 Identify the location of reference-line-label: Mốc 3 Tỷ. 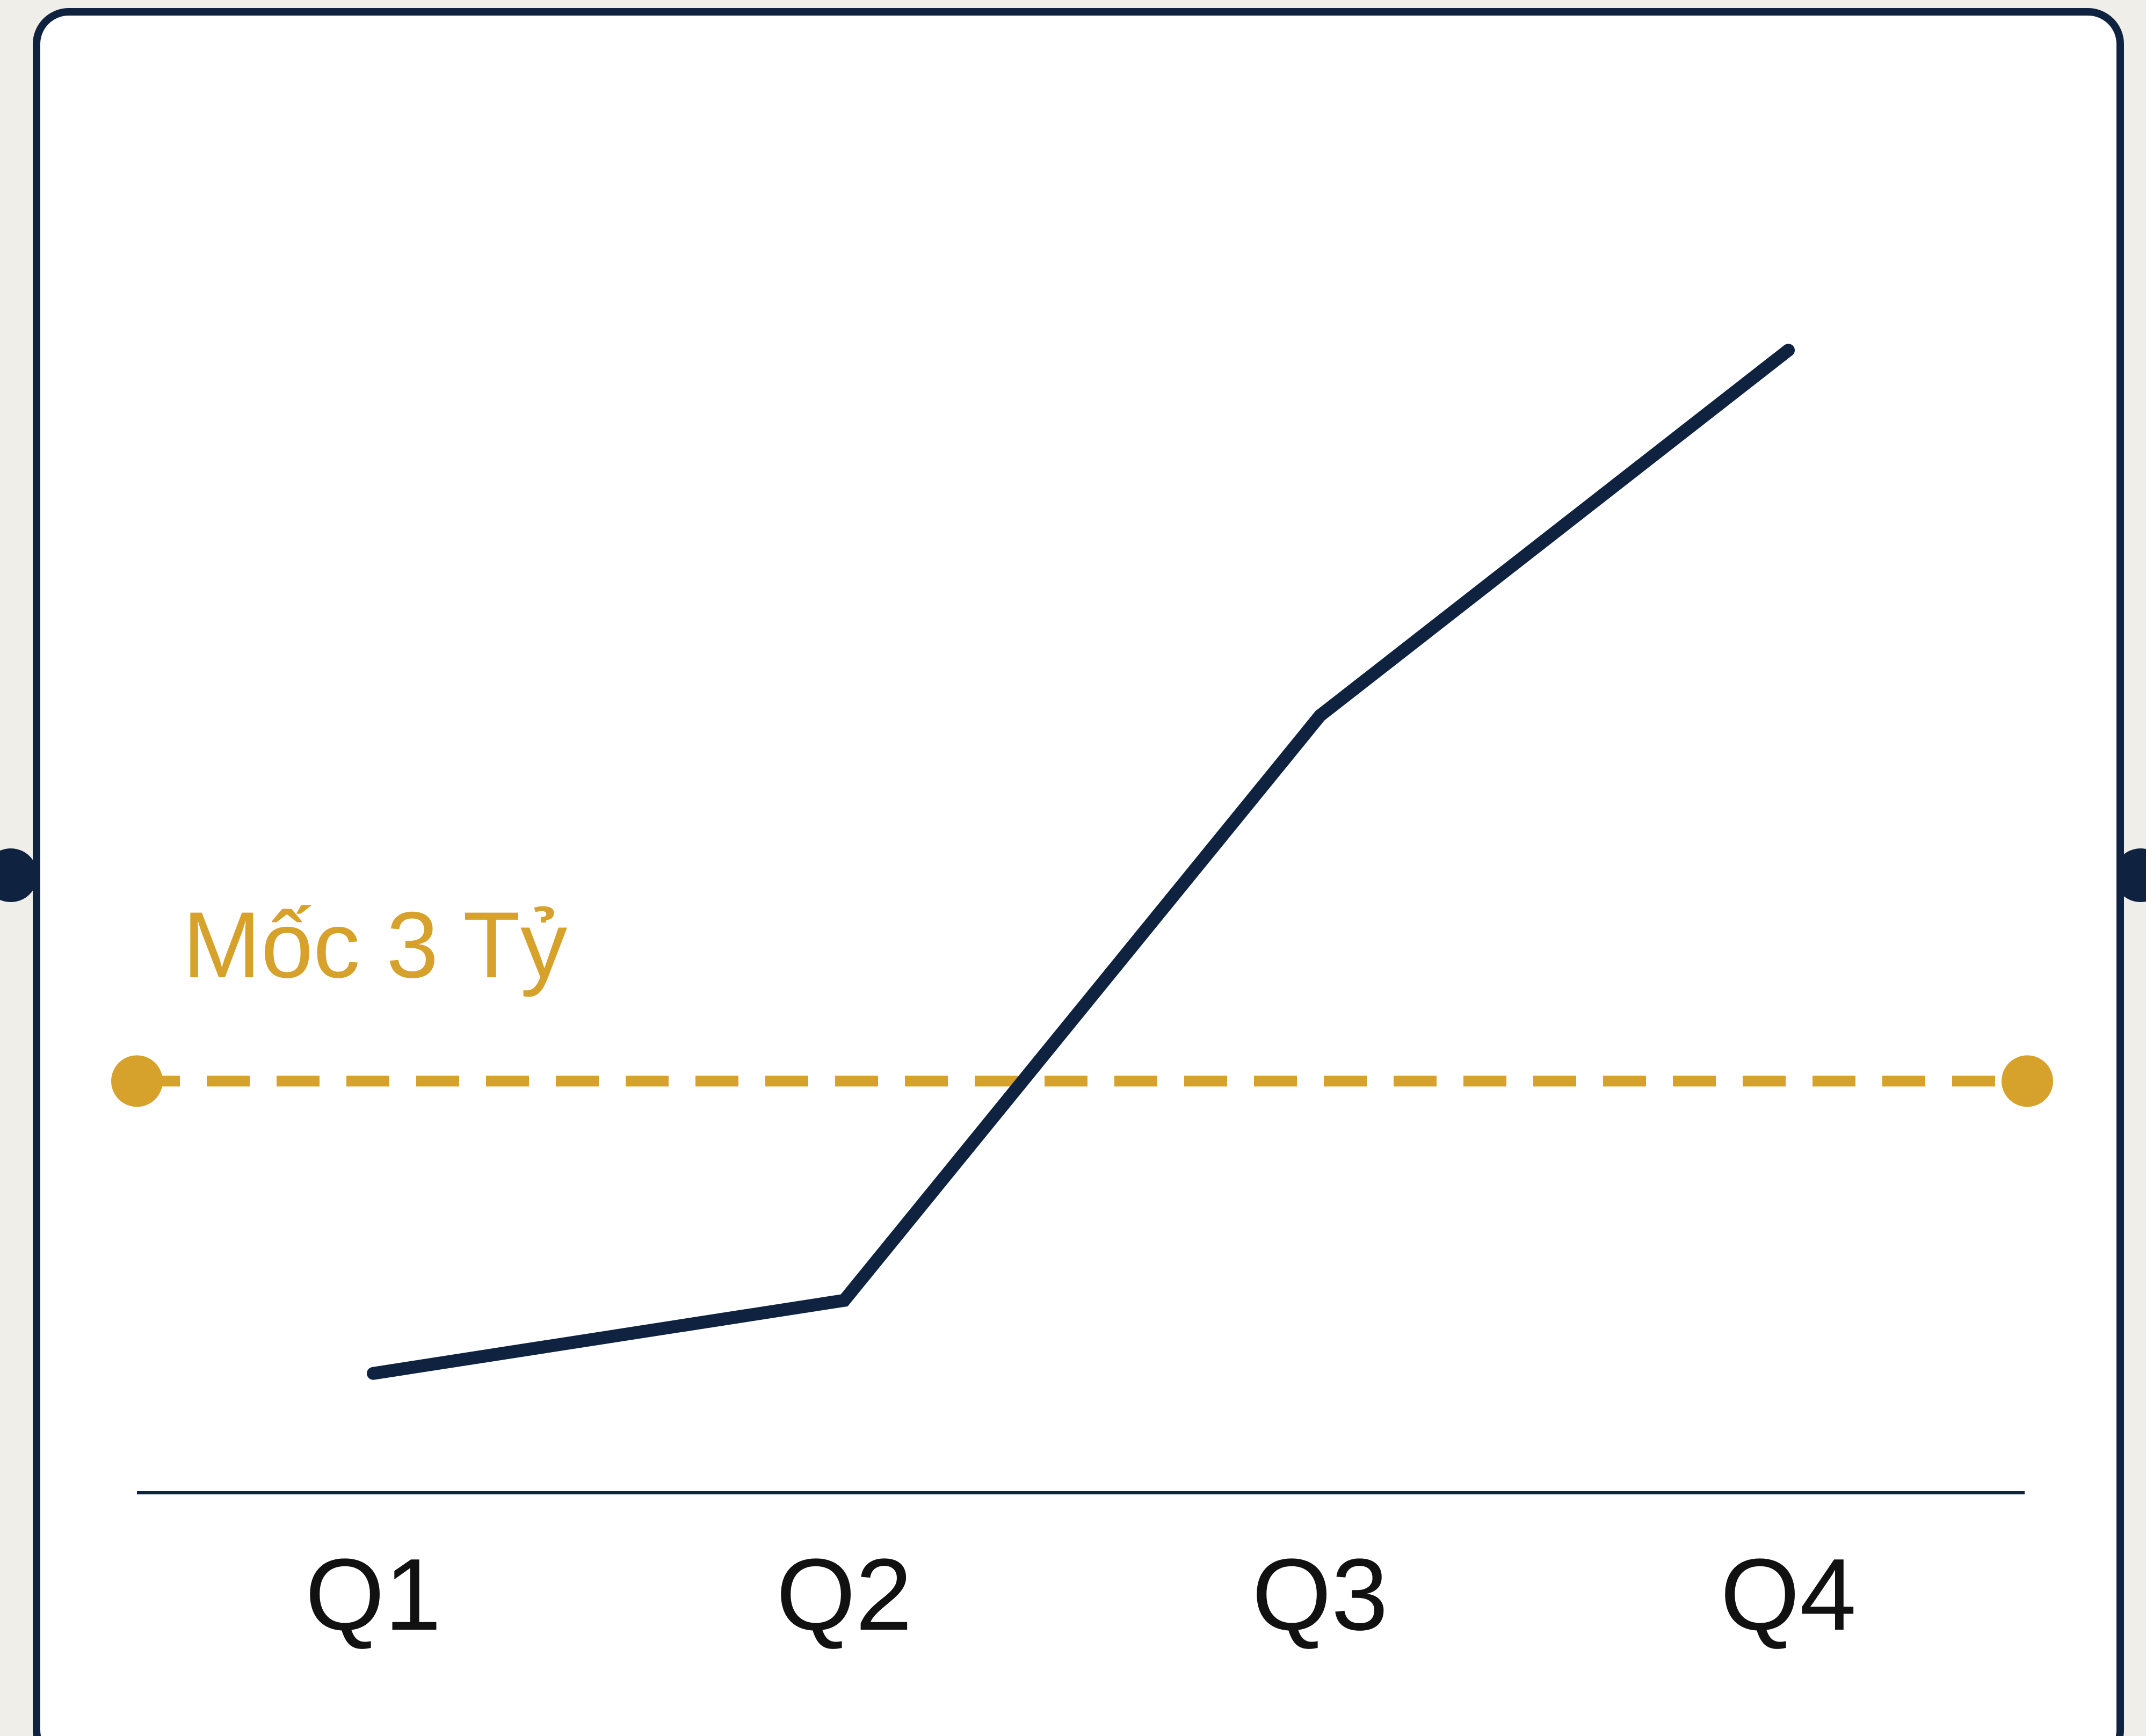
(375, 945).